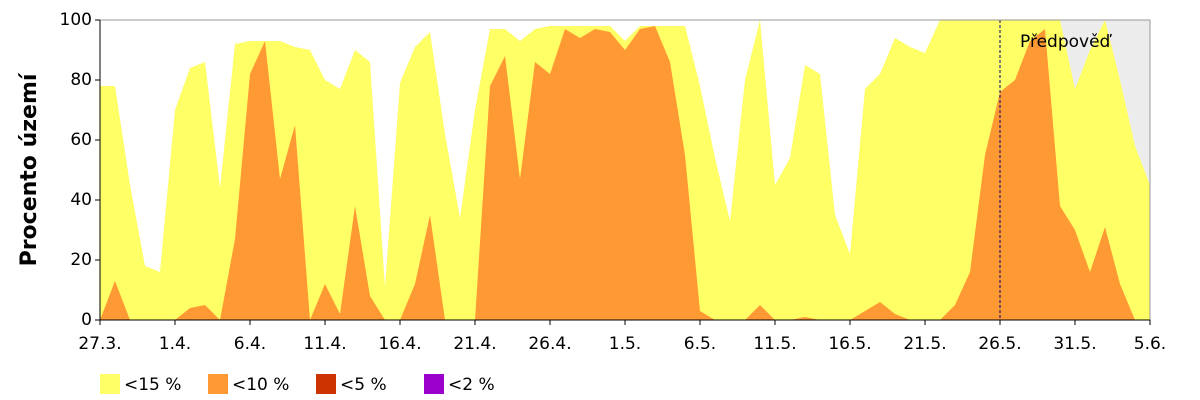  Describe the element at coordinates (76, 20) in the screenshot. I see `y-tick-label: 100` at that location.